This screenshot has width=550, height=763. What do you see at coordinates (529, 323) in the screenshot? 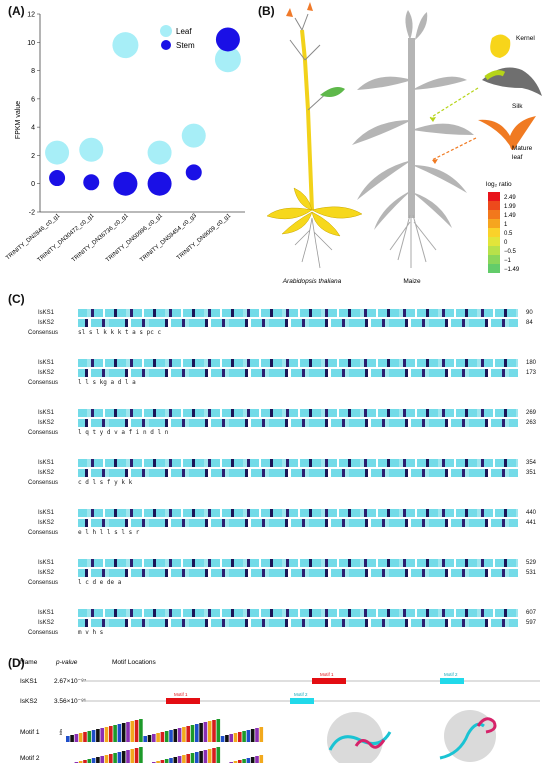
I see `sequence-end: 84` at bounding box center [529, 323].